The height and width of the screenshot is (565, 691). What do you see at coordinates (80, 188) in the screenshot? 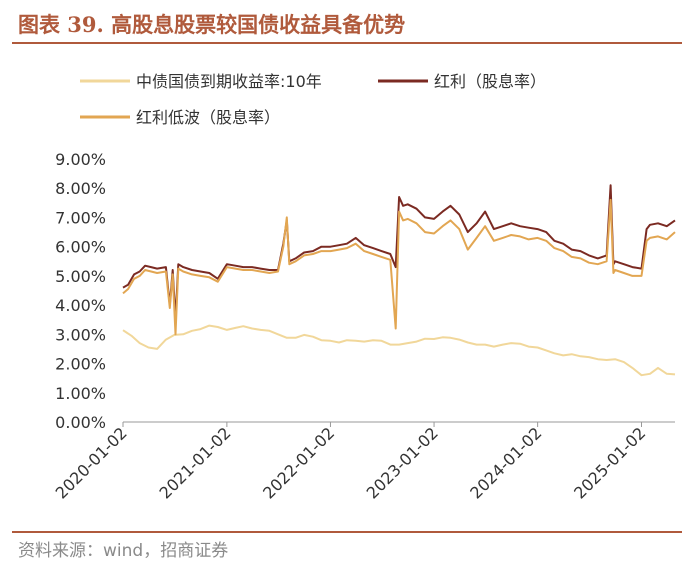
I see `y-tick-label: 8.00%` at bounding box center [80, 188].